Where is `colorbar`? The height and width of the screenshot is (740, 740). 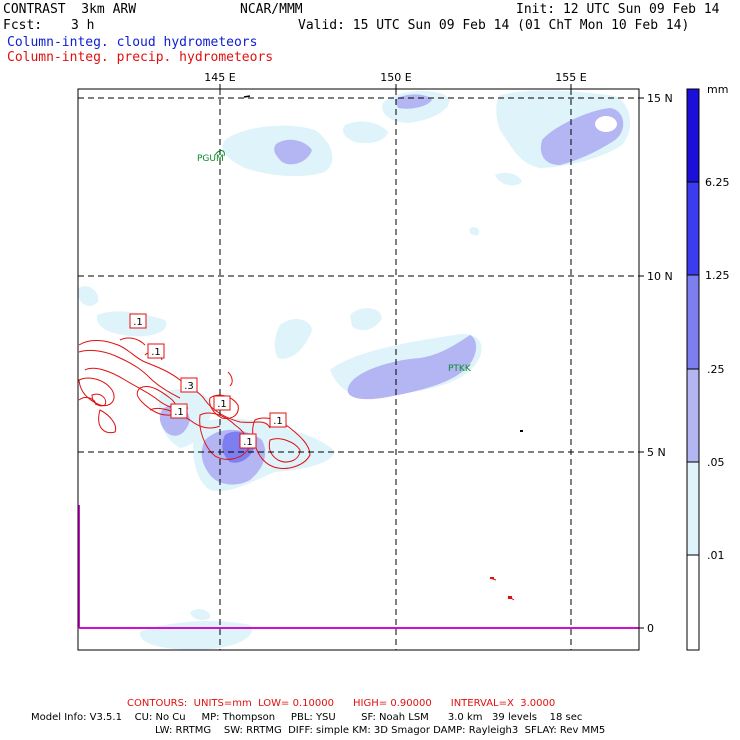
colorbar is located at coordinates (693, 369).